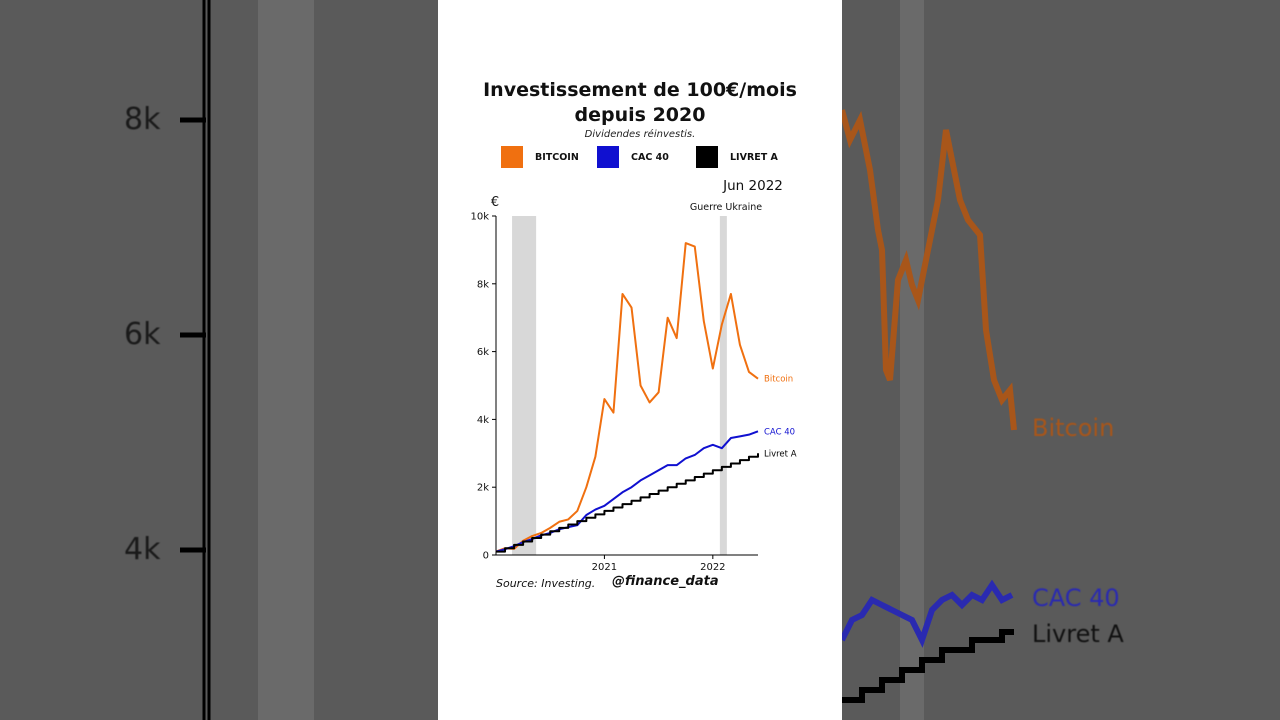 The width and height of the screenshot is (1280, 720). What do you see at coordinates (712, 566) in the screenshot?
I see `x-tick-label: 2022` at bounding box center [712, 566].